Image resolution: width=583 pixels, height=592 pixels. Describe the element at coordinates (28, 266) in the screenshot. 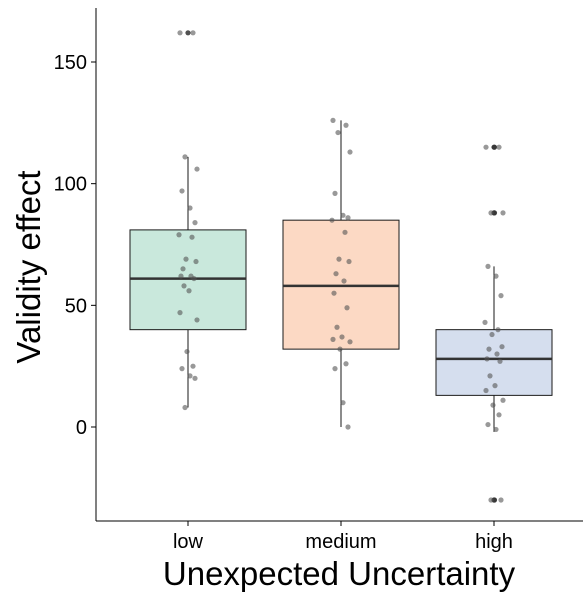

I see `y-axis-title: Validity effect` at that location.